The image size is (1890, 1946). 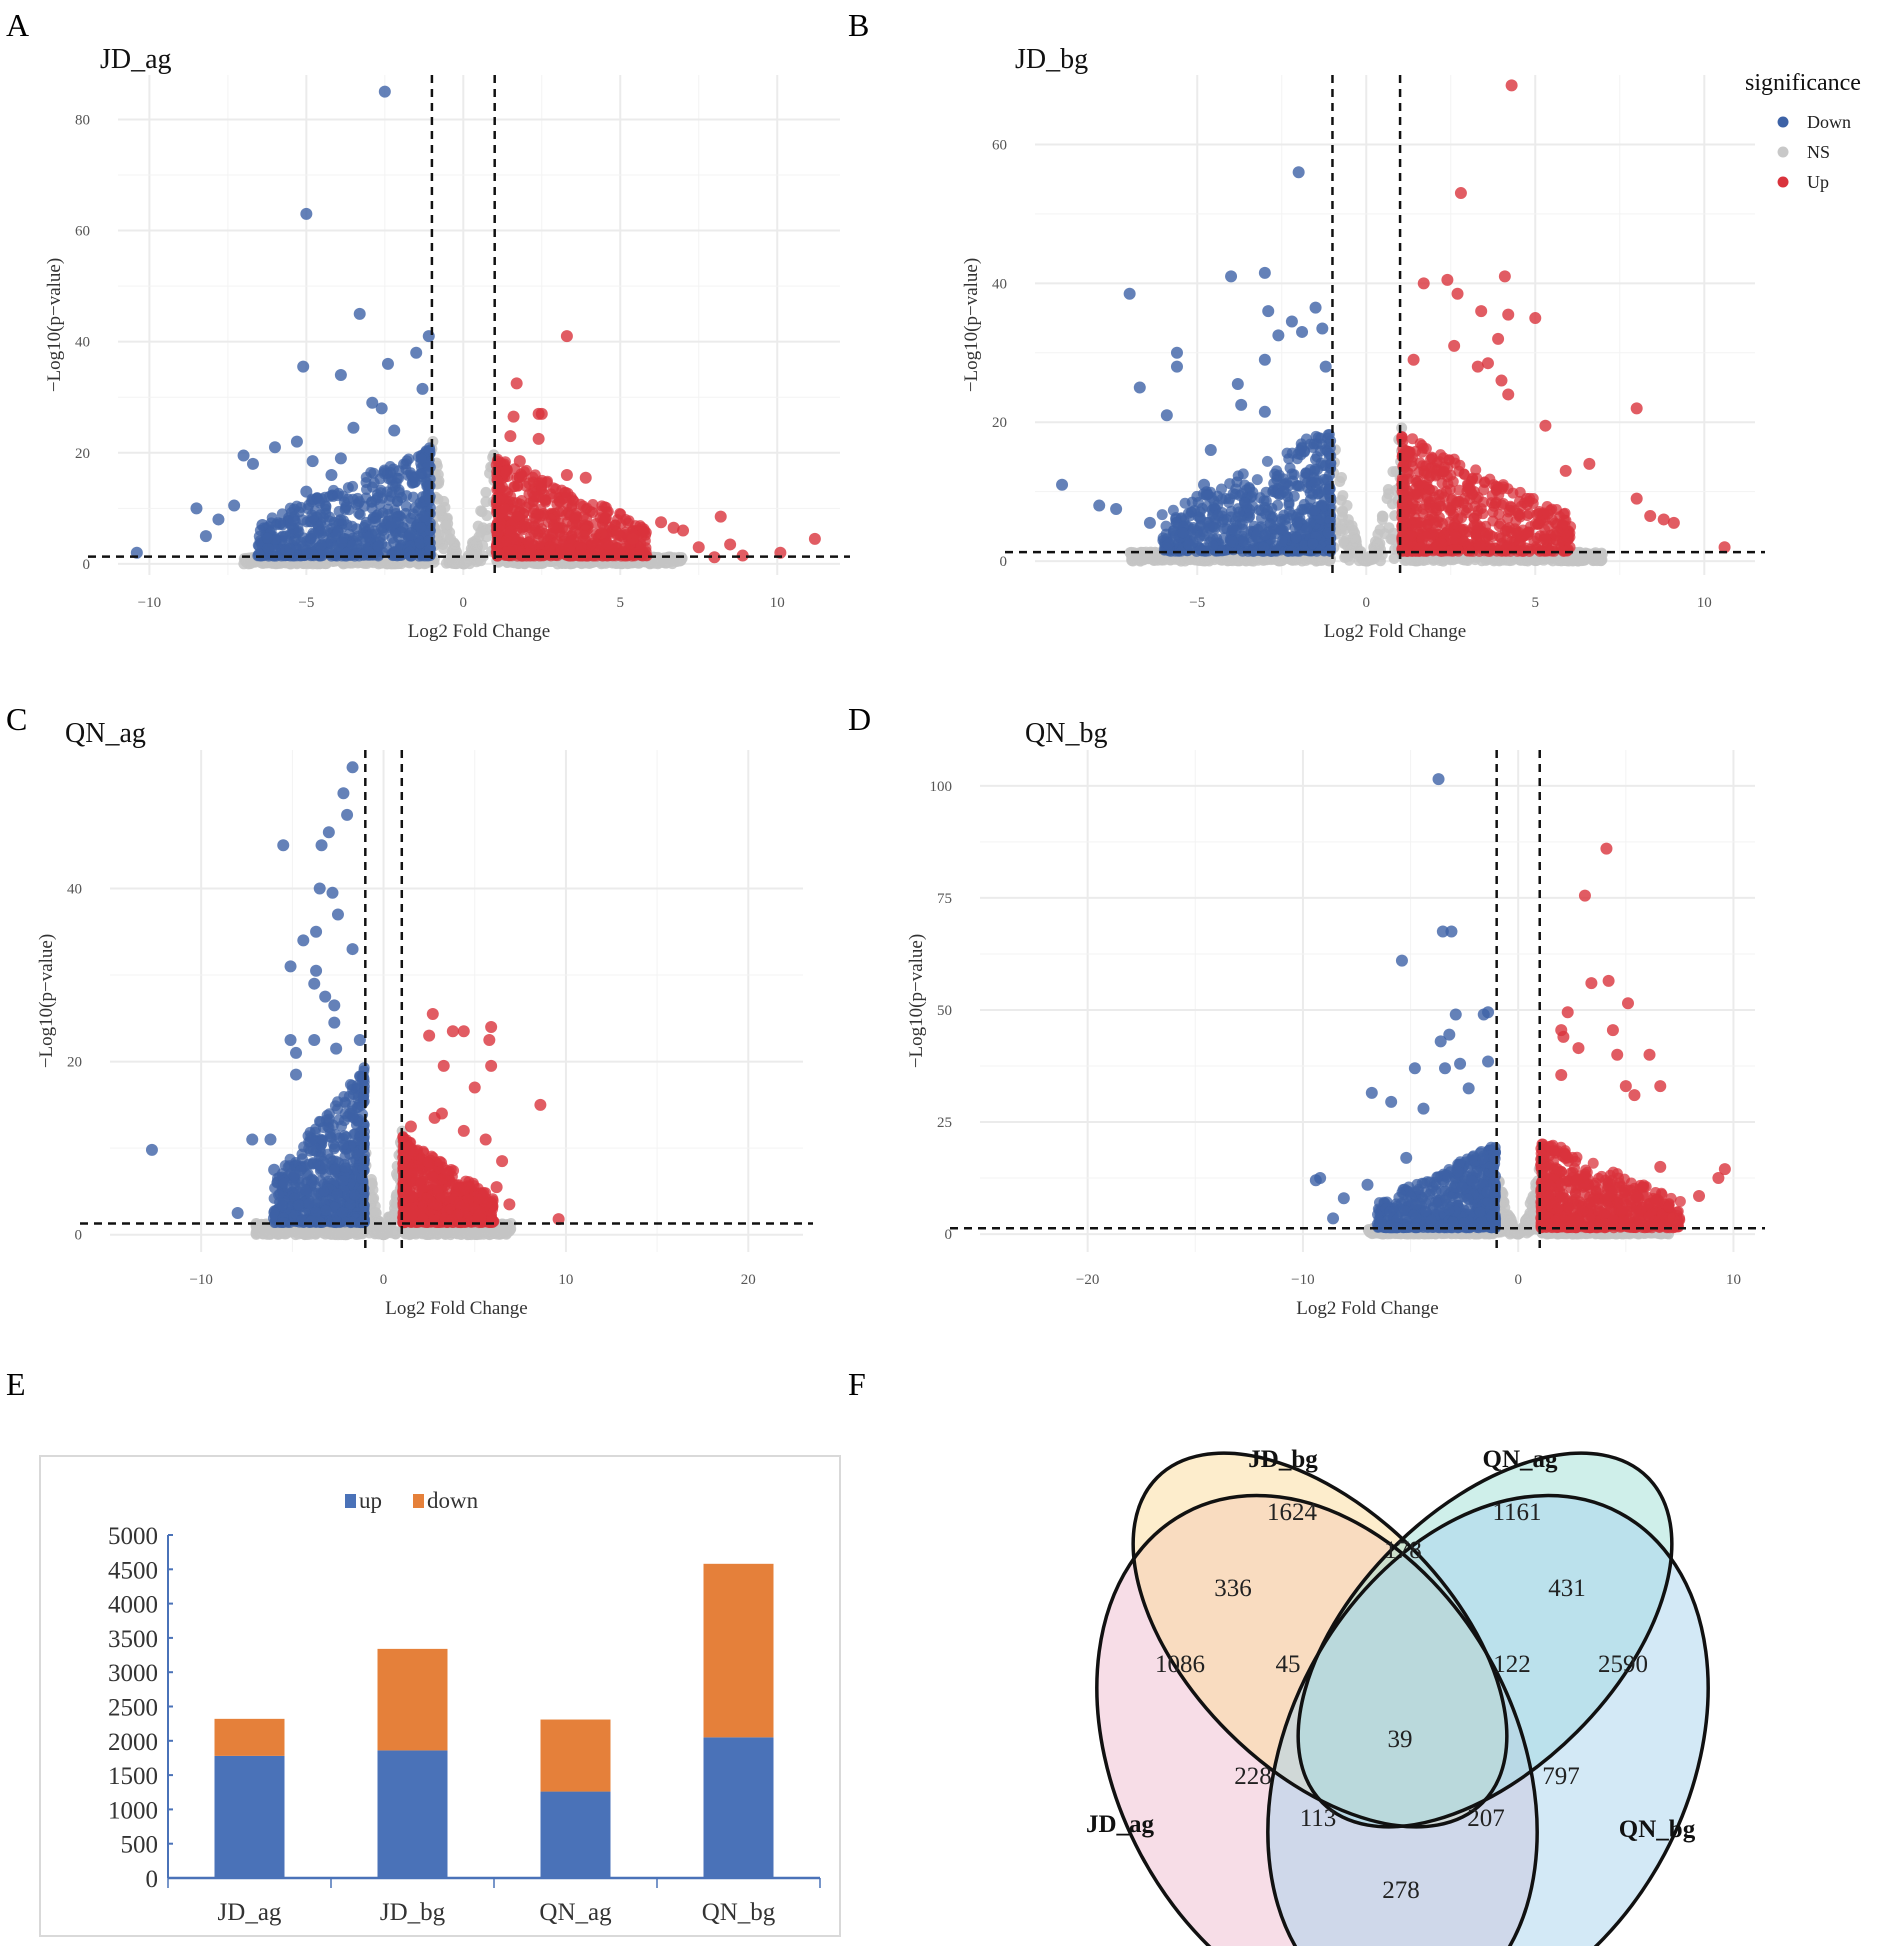 What do you see at coordinates (87, 565) in the screenshot?
I see `y-tick-label: 0` at bounding box center [87, 565].